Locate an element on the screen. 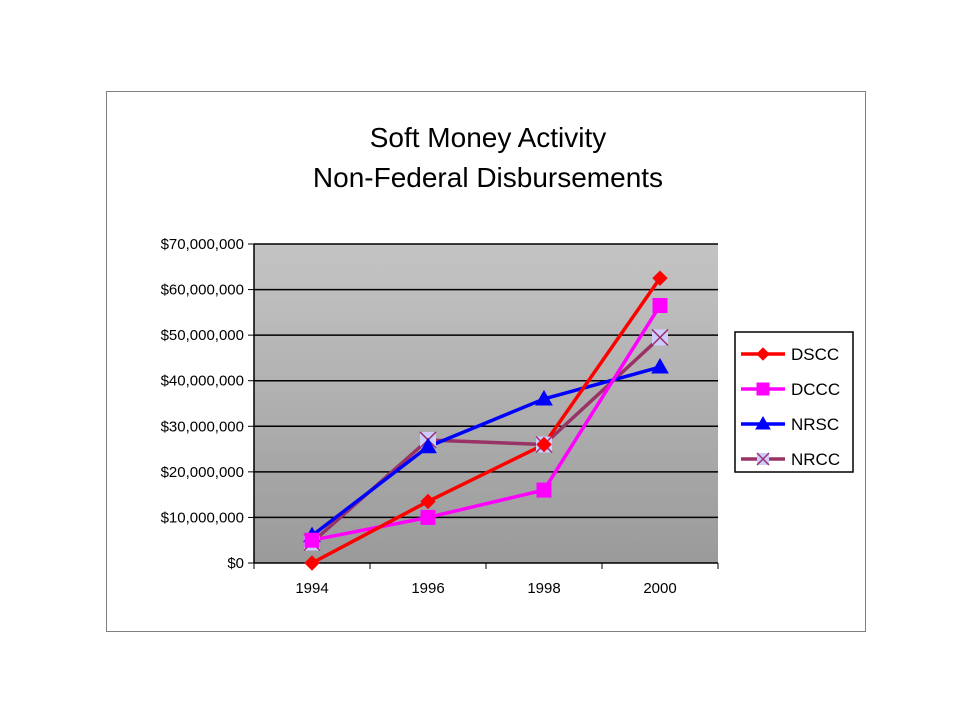  legend-label-nrcc: NRCC is located at coordinates (815, 459).